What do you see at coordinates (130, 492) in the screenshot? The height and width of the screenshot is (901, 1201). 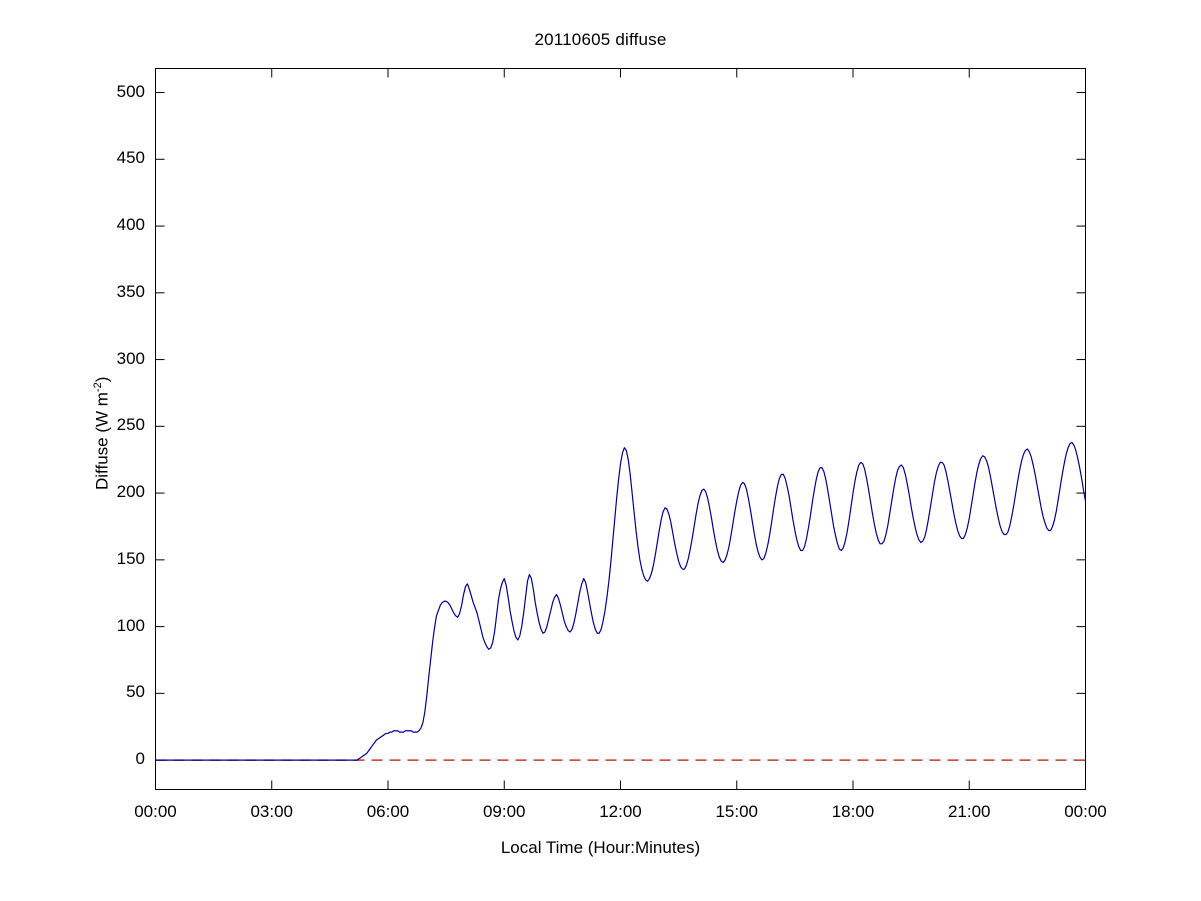 I see `y-tick-label: 200` at bounding box center [130, 492].